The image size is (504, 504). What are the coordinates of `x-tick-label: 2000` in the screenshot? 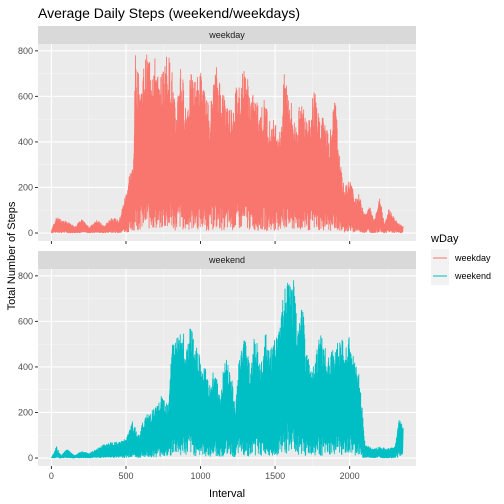 It's located at (350, 476).